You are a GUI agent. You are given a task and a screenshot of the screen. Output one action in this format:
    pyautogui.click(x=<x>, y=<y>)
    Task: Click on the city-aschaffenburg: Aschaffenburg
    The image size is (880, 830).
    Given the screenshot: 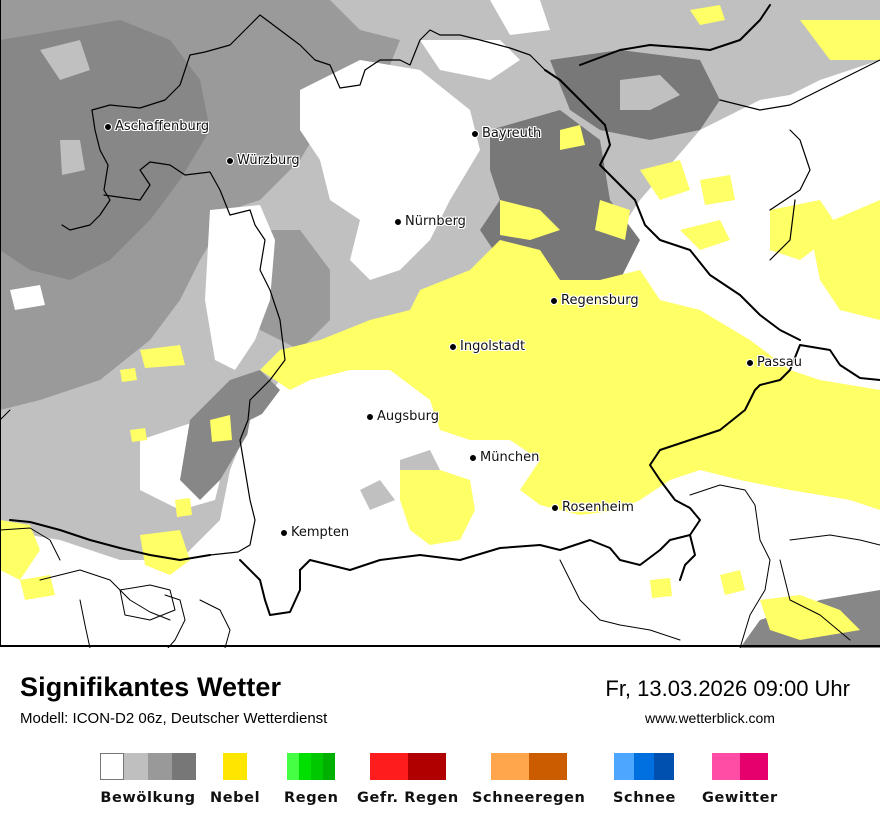 What is the action you would take?
    pyautogui.click(x=156, y=126)
    